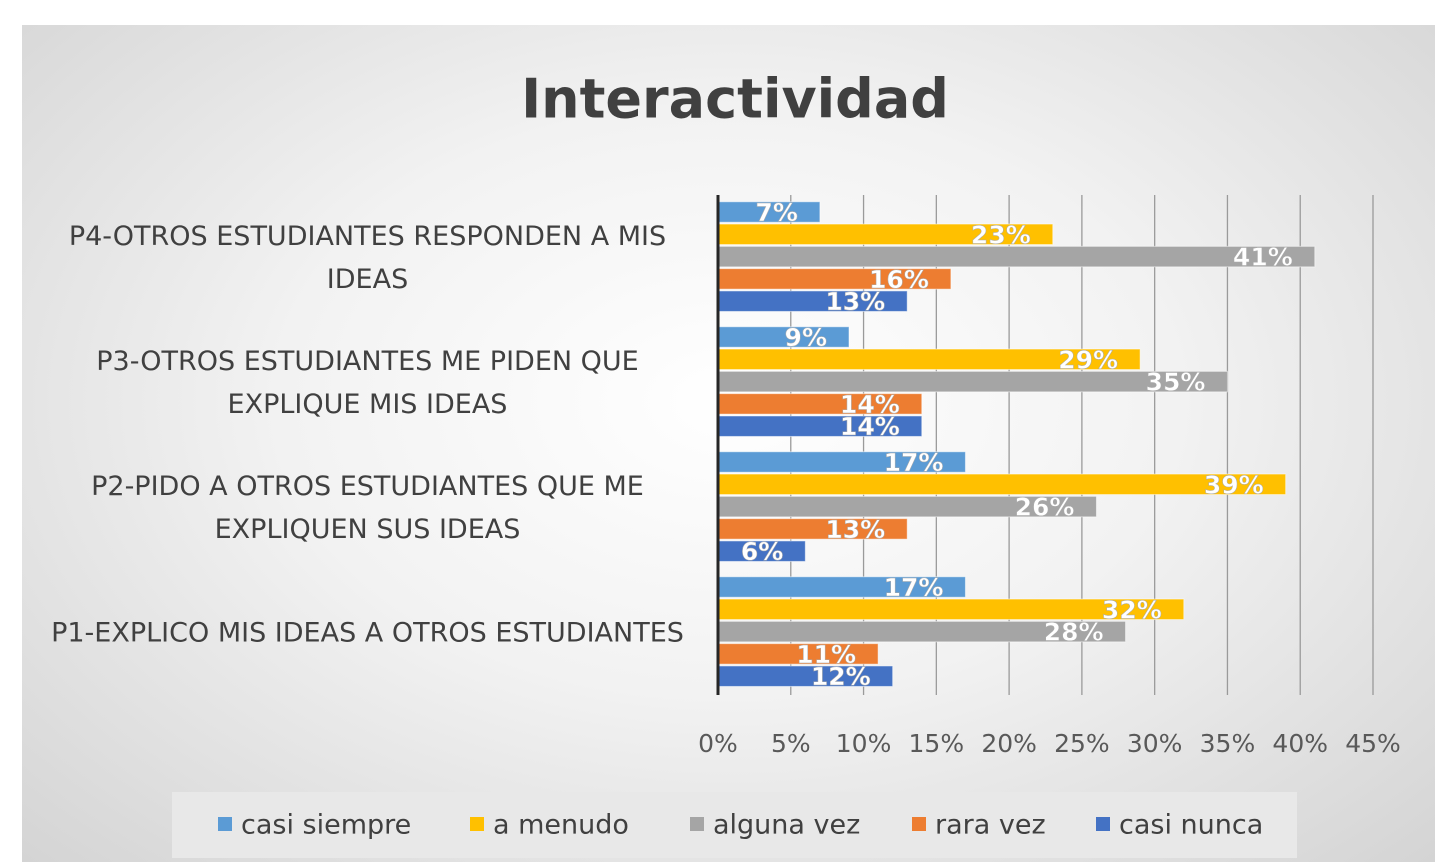  Describe the element at coordinates (1300, 743) in the screenshot. I see `x-tick-label: 40%` at that location.